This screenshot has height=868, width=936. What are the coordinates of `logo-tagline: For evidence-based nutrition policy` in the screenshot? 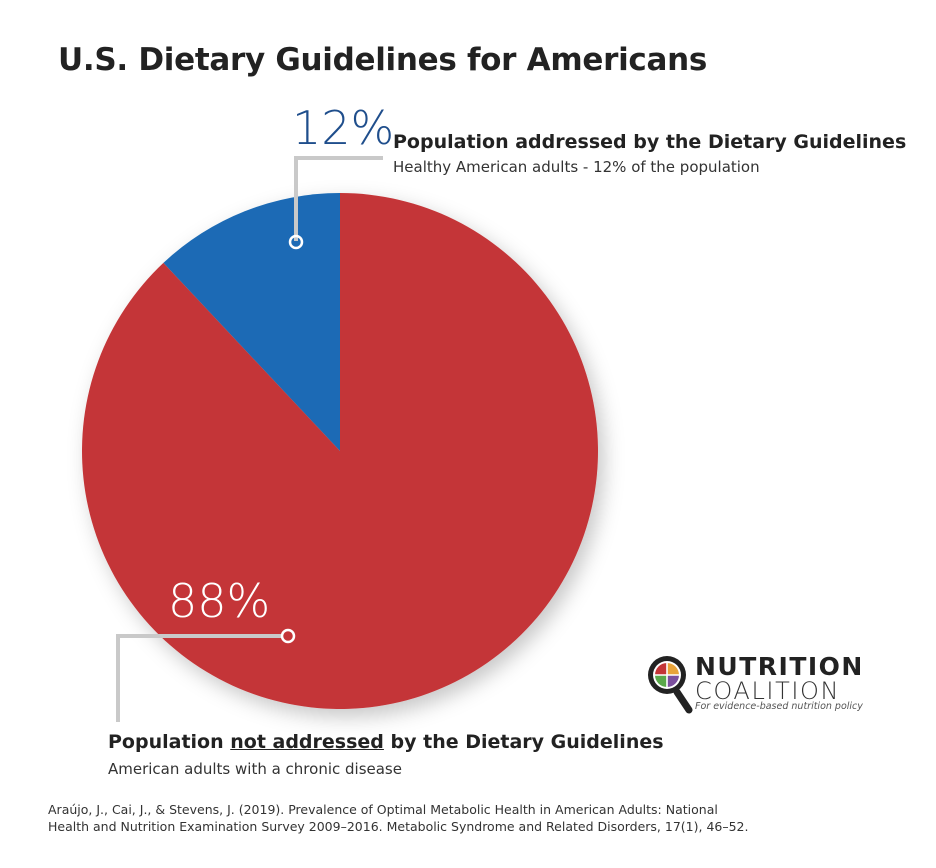 It's located at (779, 706).